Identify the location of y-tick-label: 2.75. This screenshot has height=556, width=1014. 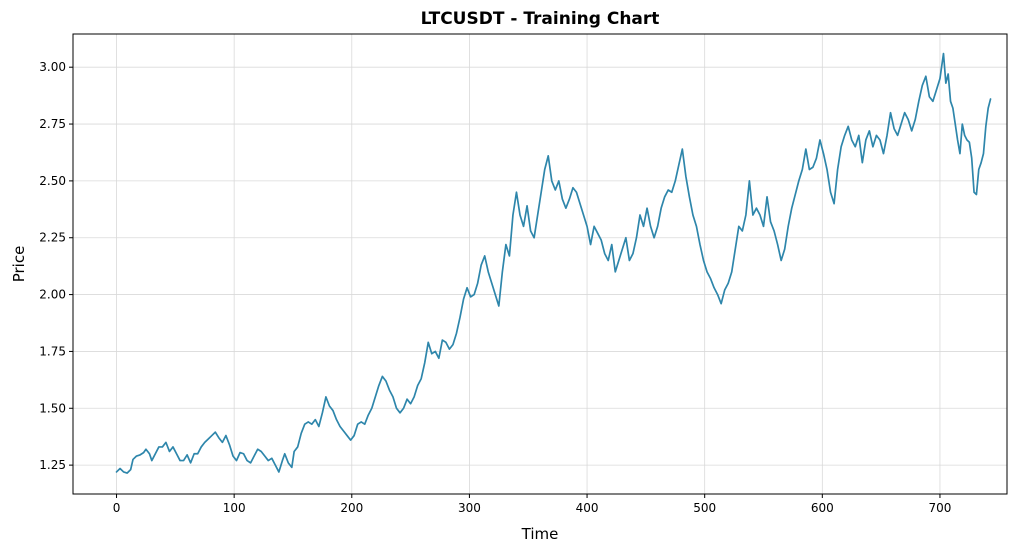
(52, 124).